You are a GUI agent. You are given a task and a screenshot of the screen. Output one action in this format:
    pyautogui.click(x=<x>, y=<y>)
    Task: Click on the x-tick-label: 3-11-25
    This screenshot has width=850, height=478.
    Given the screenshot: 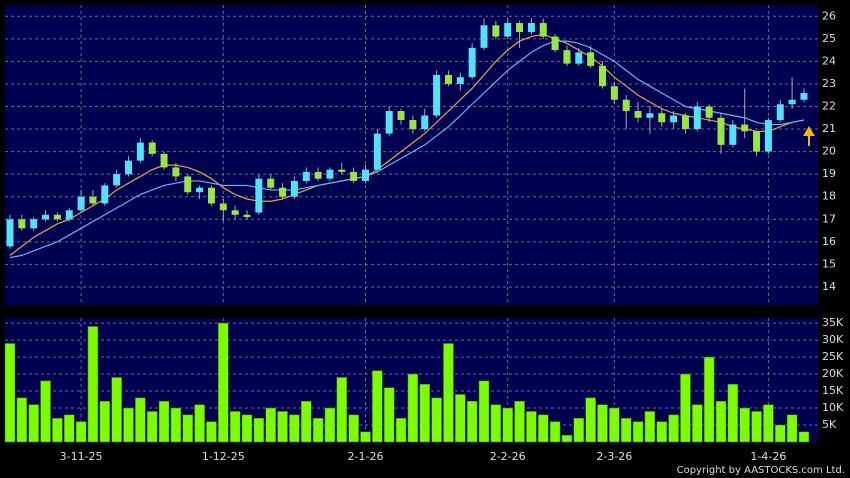 What is the action you would take?
    pyautogui.click(x=81, y=456)
    